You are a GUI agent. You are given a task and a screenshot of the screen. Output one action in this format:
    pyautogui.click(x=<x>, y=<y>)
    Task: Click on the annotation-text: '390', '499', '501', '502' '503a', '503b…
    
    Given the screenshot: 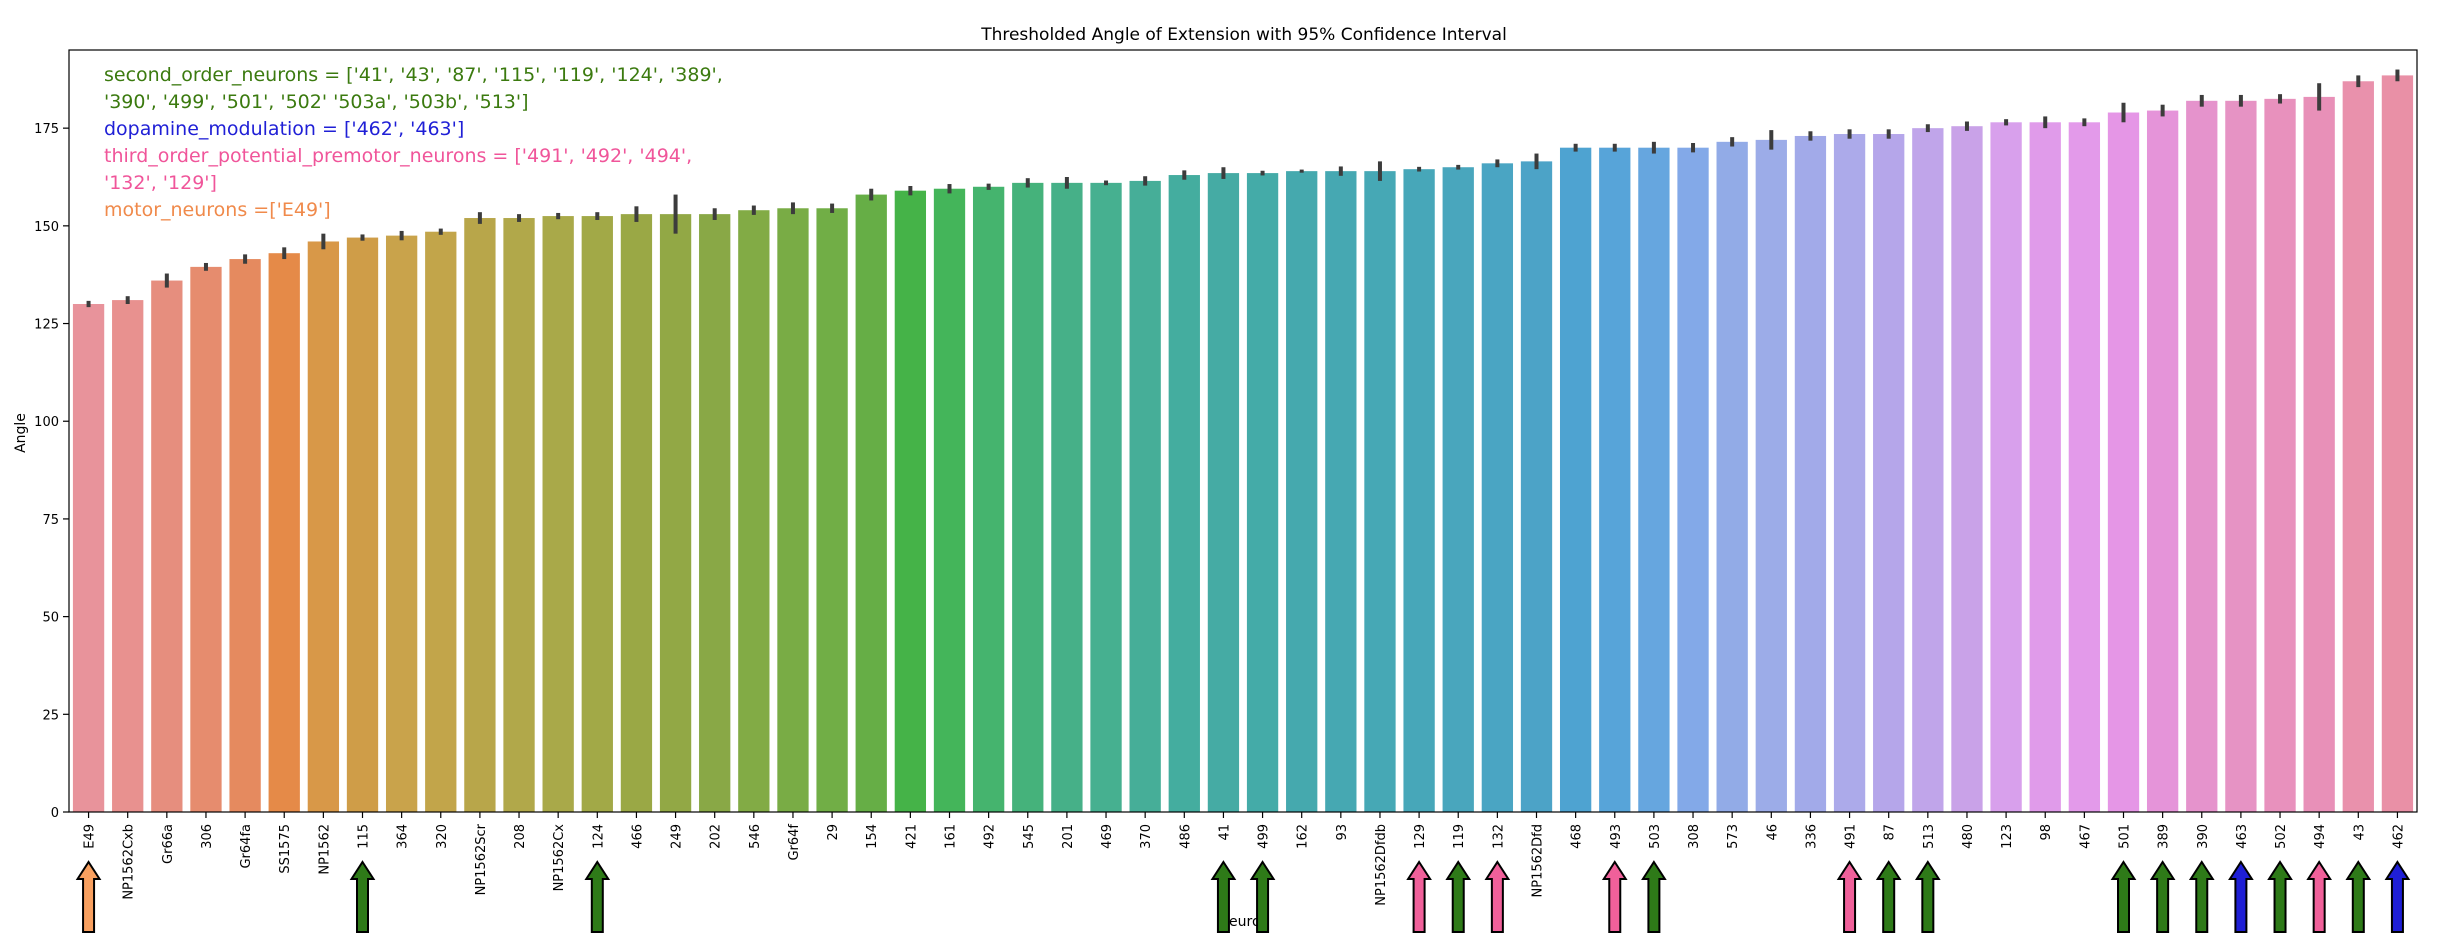 What is the action you would take?
    pyautogui.click(x=316, y=102)
    